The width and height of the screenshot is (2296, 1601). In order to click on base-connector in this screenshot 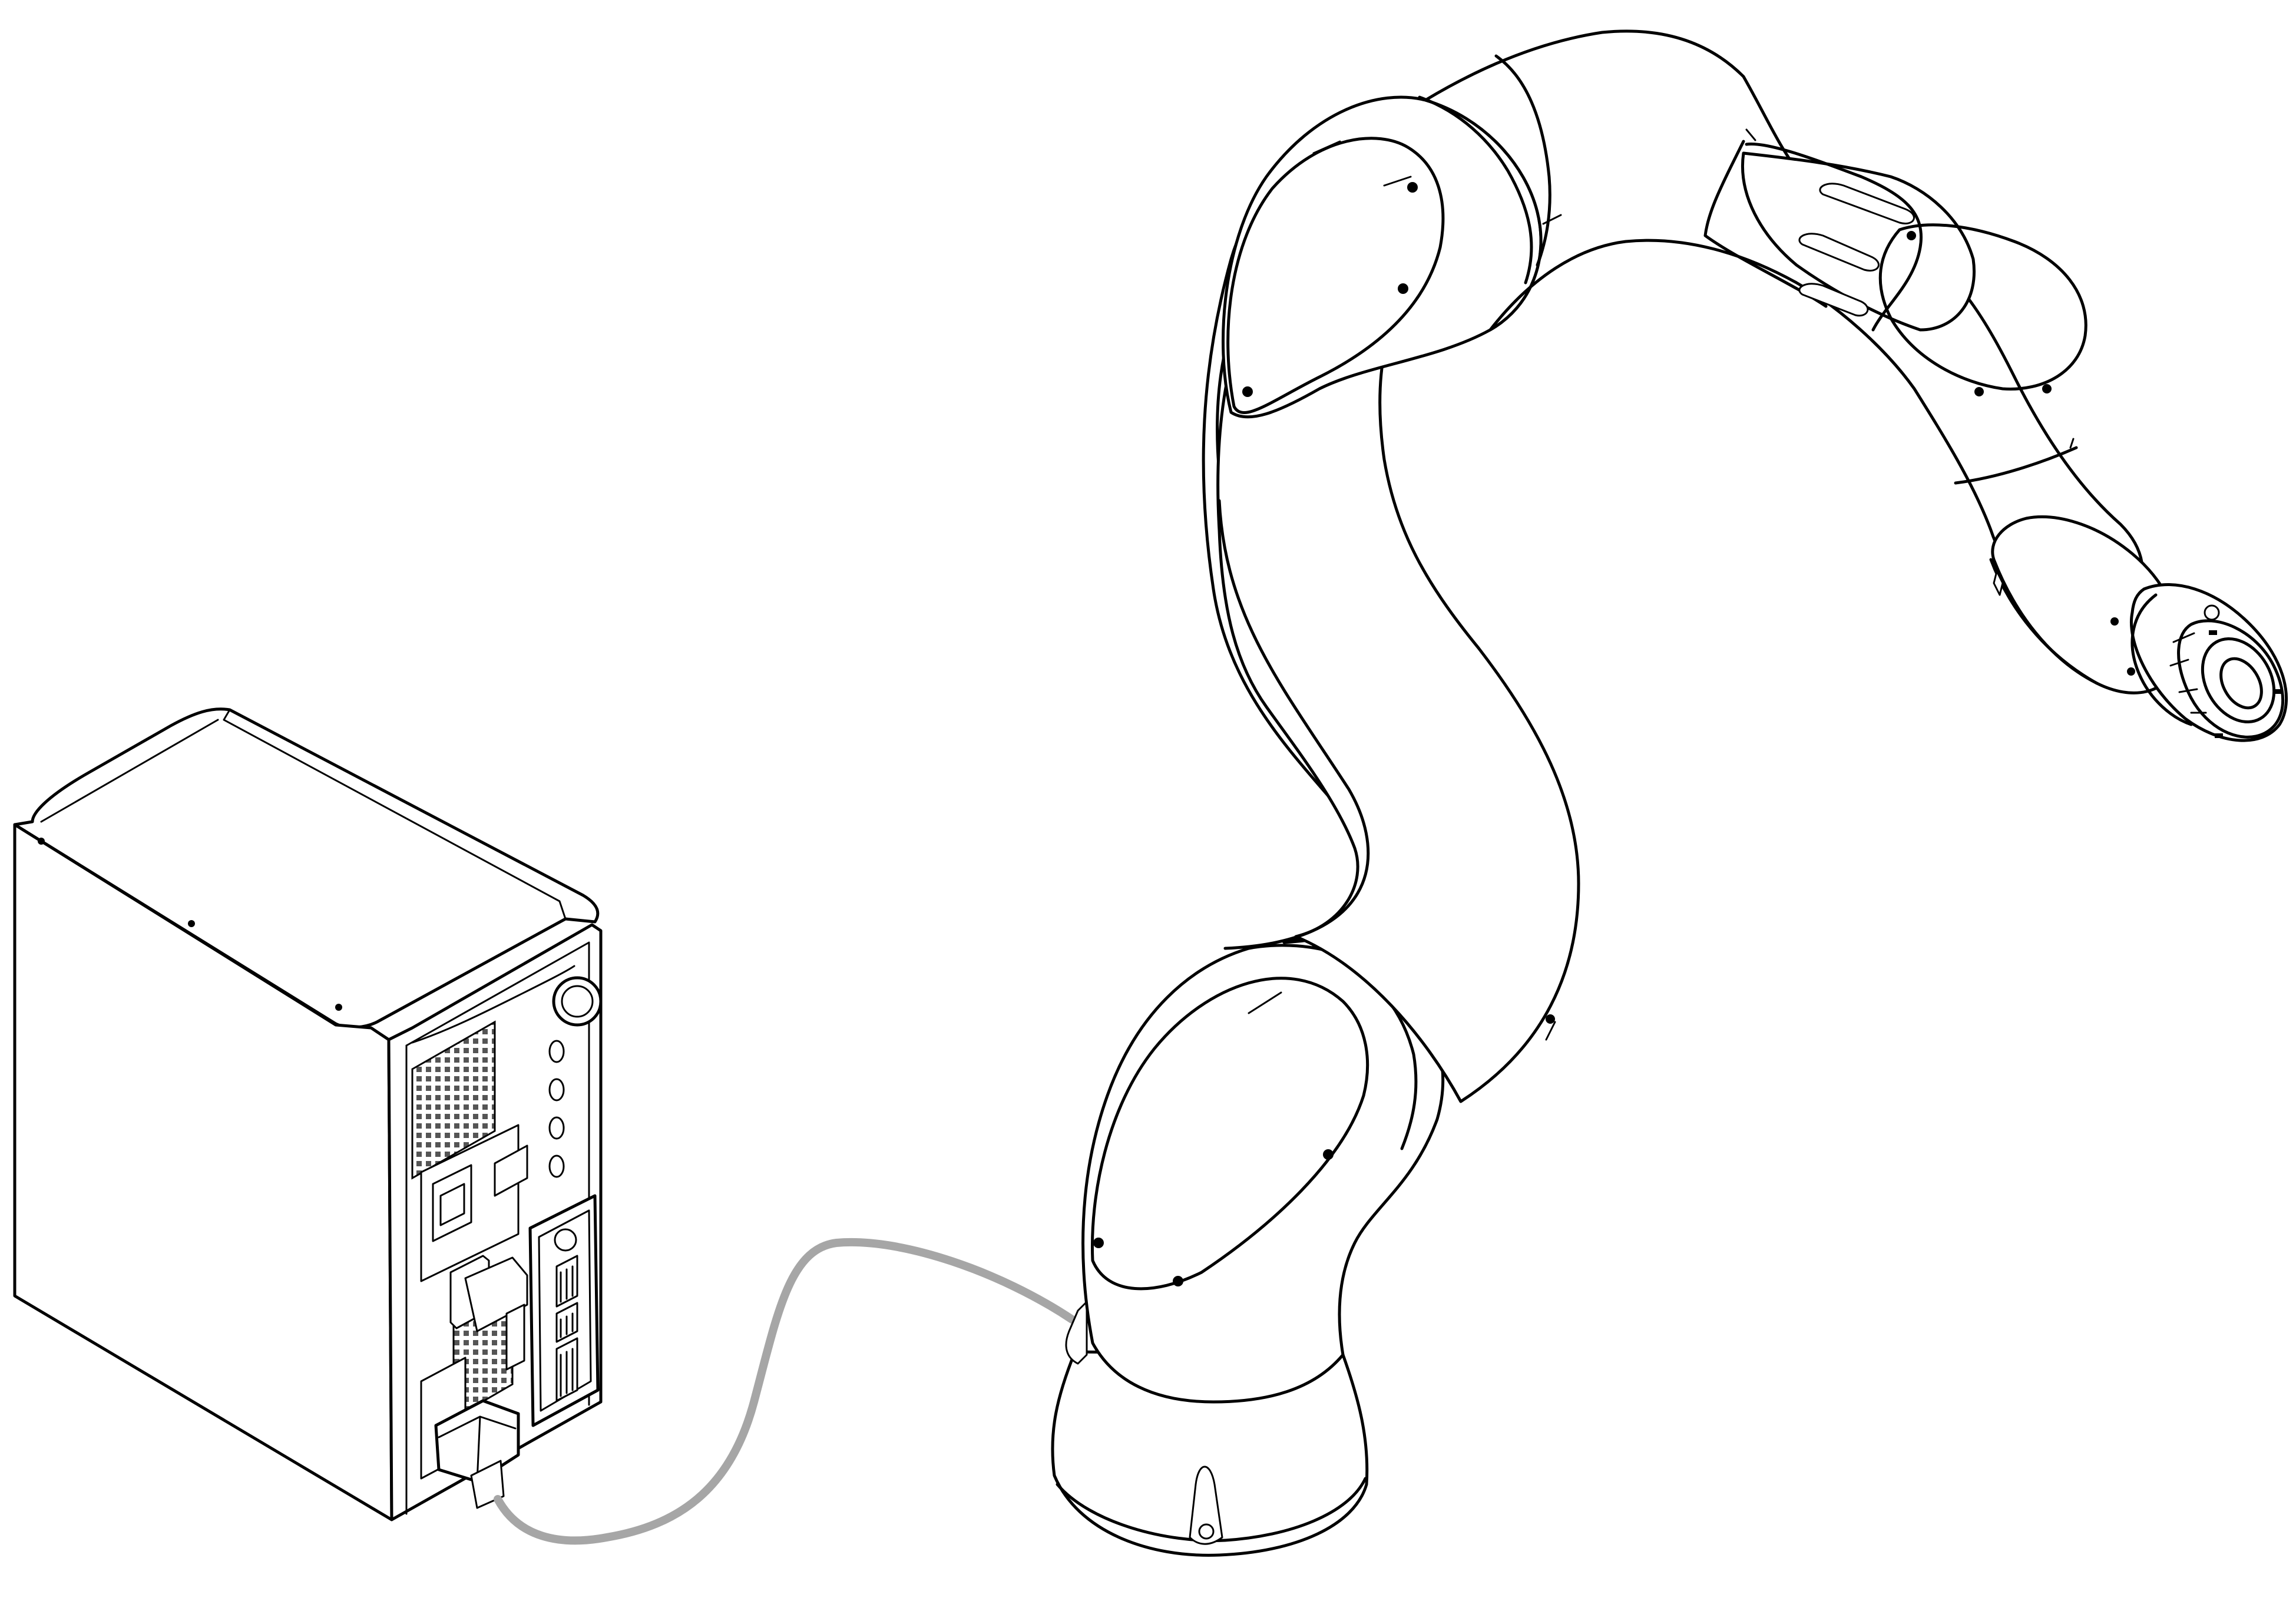, I will do `click(1206, 1505)`.